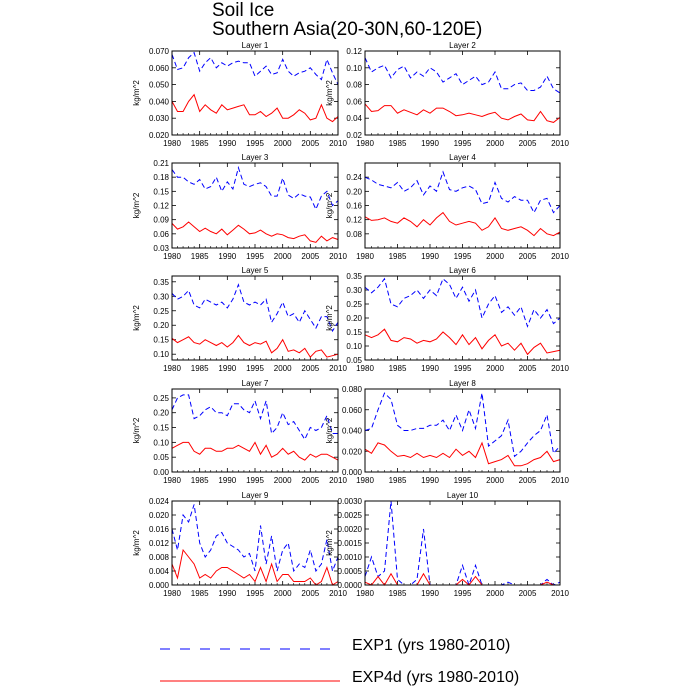 The image size is (700, 700). I want to click on panel-title: Layer 7, so click(255, 383).